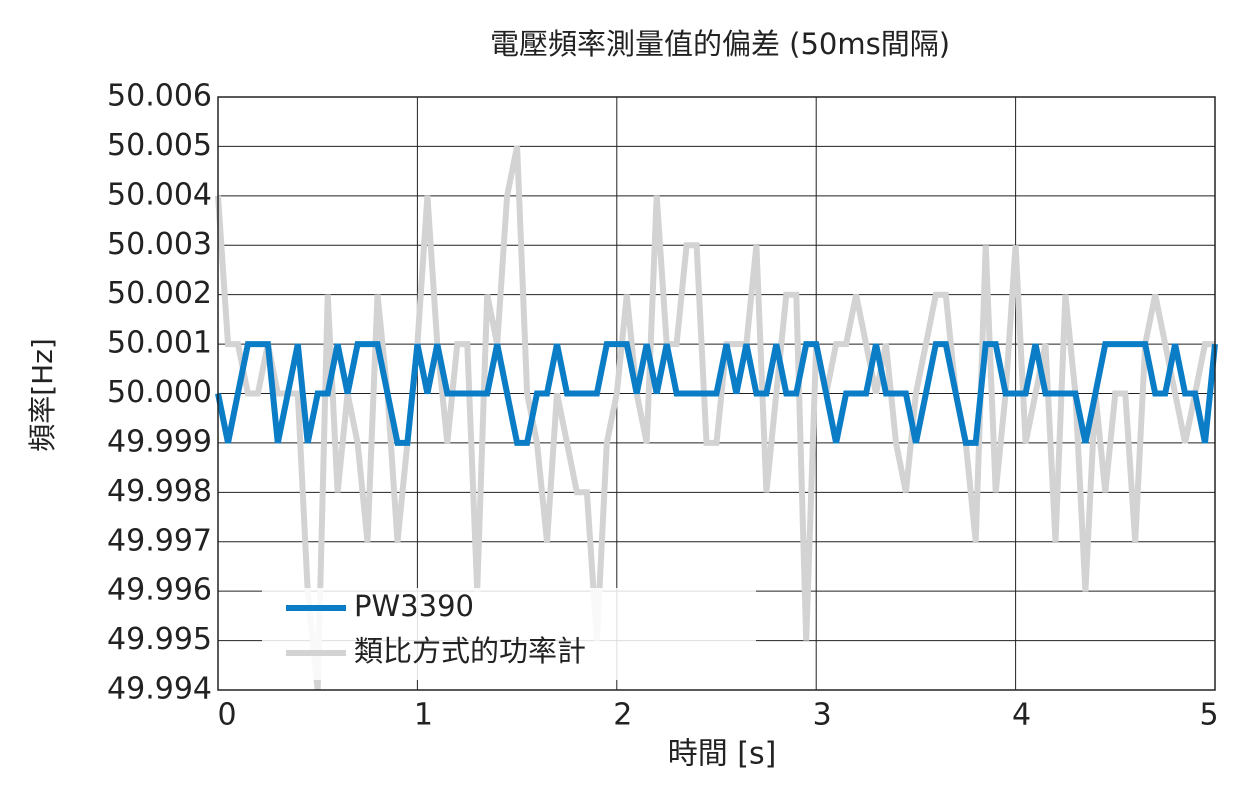 This screenshot has width=1250, height=800. Describe the element at coordinates (622, 715) in the screenshot. I see `x-tick-label: 2` at that location.